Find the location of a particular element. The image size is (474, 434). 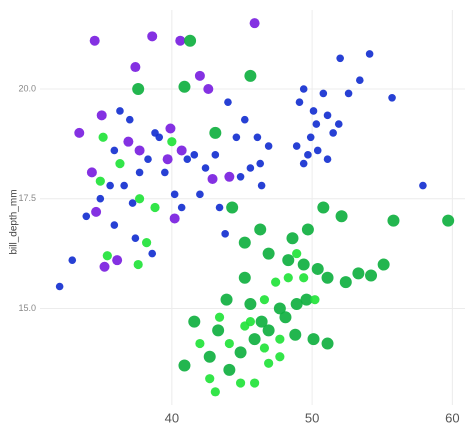

y-tick-label: 15.0 is located at coordinates (27, 308).